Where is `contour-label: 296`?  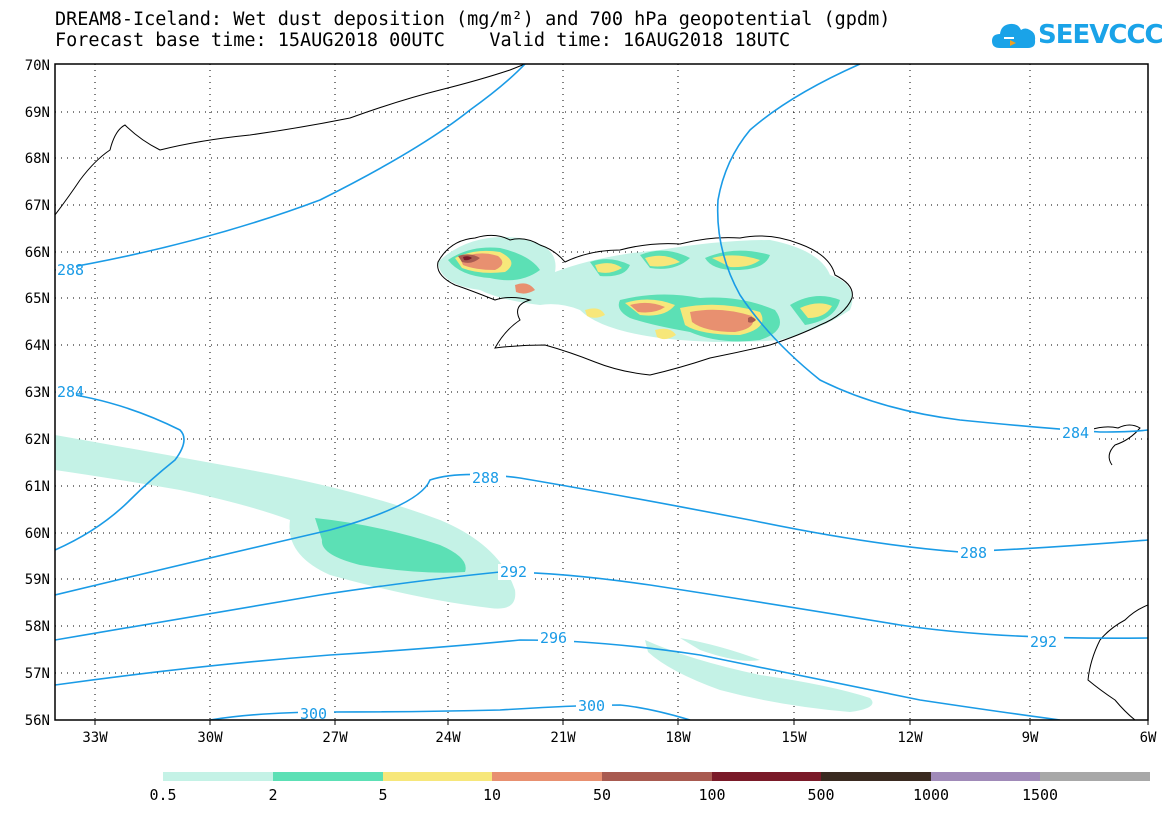
contour-label: 296 is located at coordinates (553, 638).